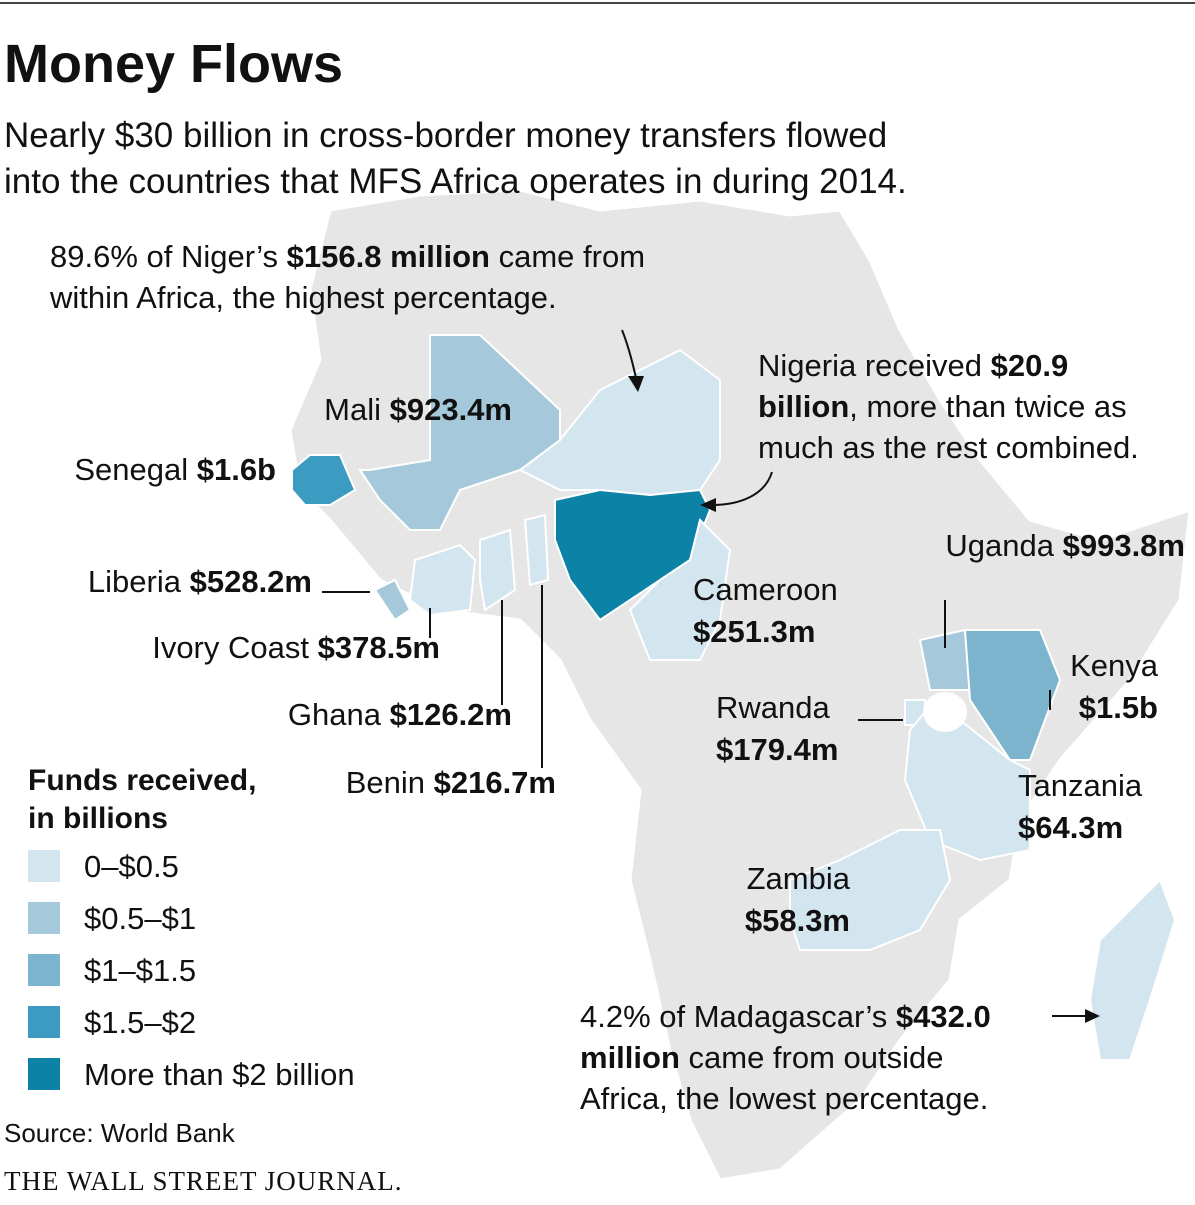  I want to click on country-label: Ghana $126.2m, so click(400, 714).